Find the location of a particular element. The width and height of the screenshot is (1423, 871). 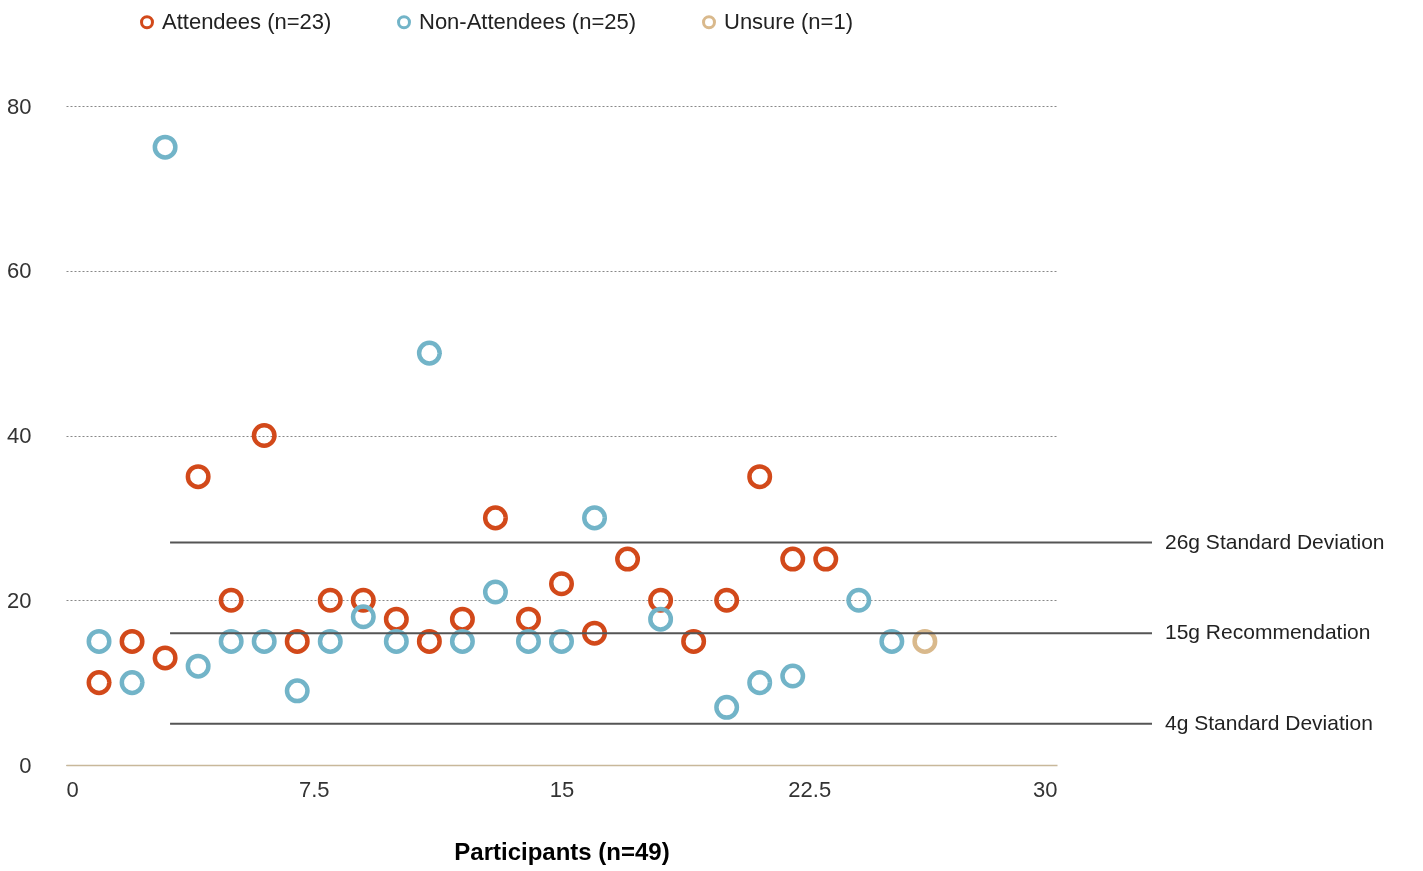

y-tick-label: 0 is located at coordinates (25, 765).